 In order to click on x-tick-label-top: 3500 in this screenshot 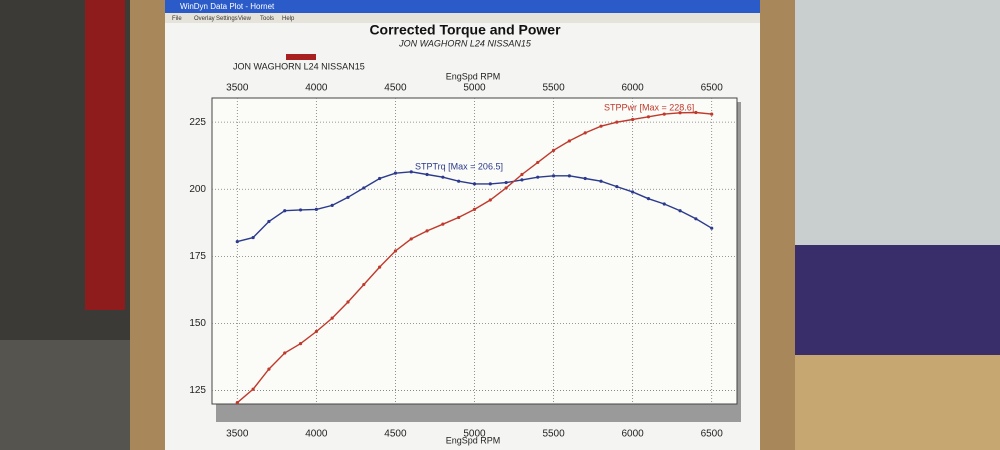, I will do `click(237, 88)`.